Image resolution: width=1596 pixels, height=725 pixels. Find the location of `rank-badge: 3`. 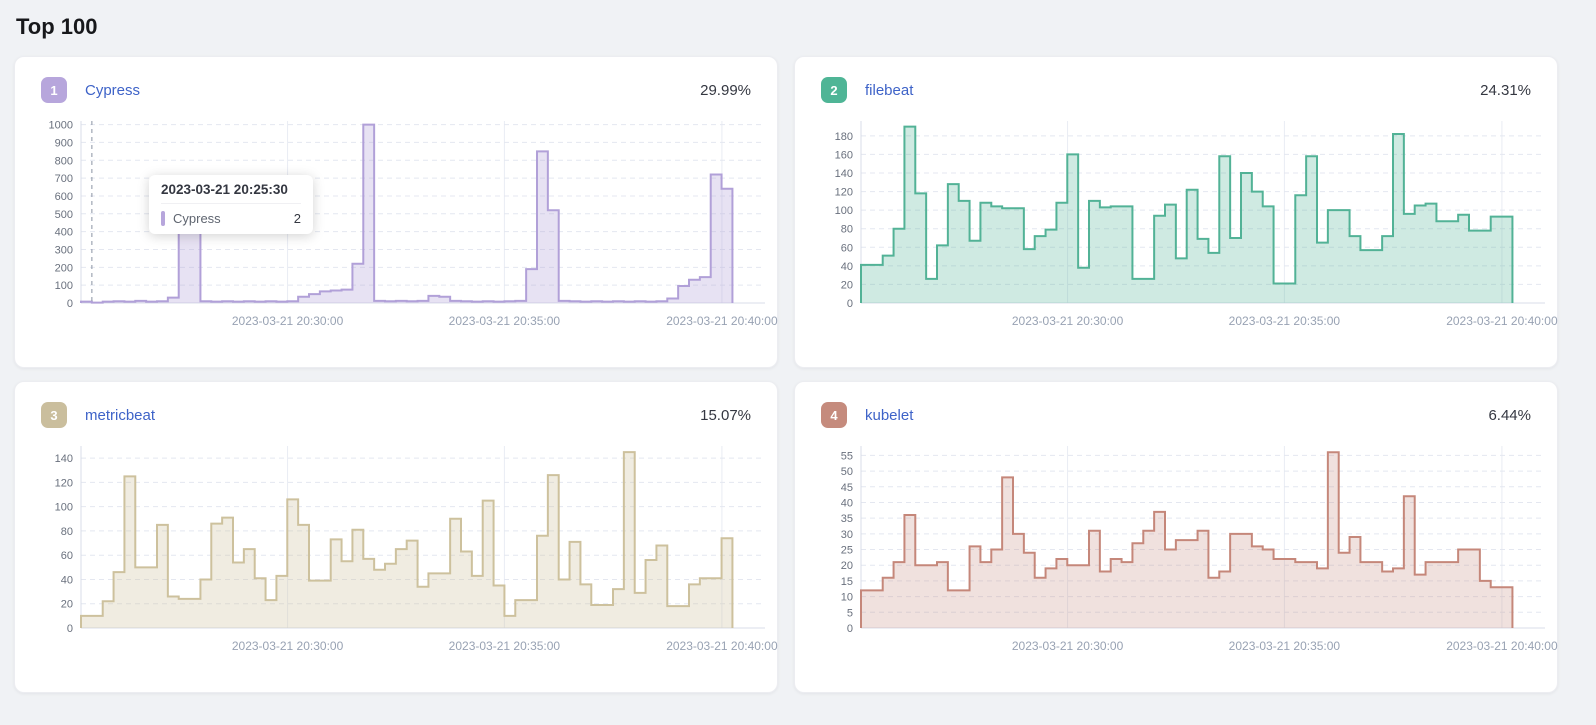

rank-badge: 3 is located at coordinates (54, 415).